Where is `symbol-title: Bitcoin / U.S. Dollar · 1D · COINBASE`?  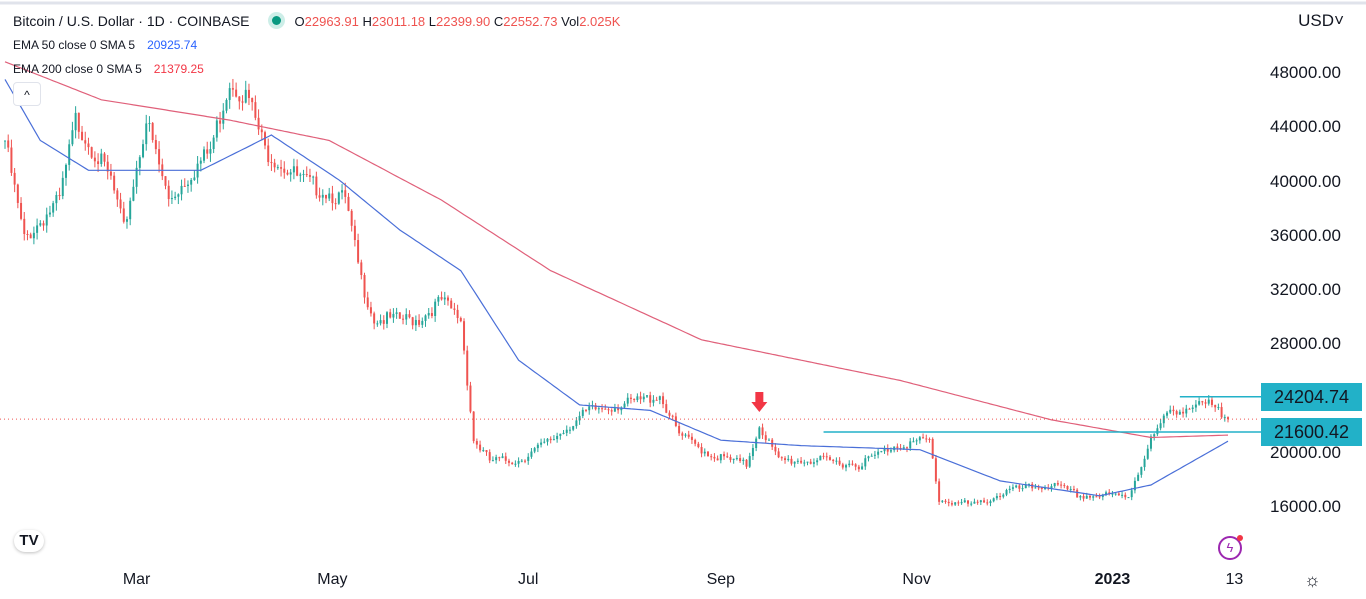 symbol-title: Bitcoin / U.S. Dollar · 1D · COINBASE is located at coordinates (131, 21).